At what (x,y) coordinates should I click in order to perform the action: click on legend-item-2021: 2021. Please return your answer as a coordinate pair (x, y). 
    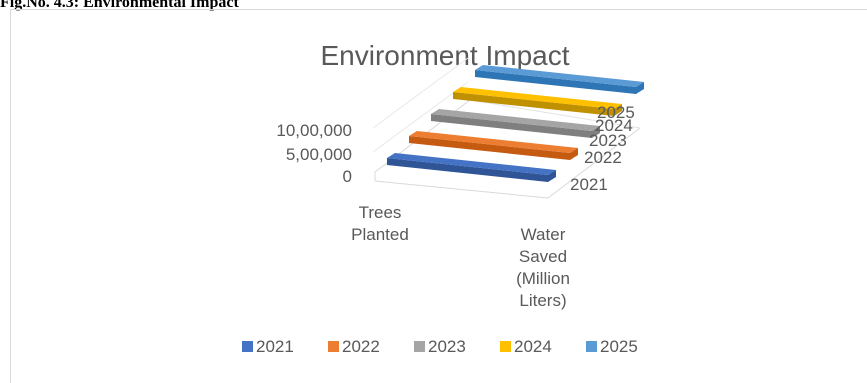
    Looking at the image, I should click on (268, 346).